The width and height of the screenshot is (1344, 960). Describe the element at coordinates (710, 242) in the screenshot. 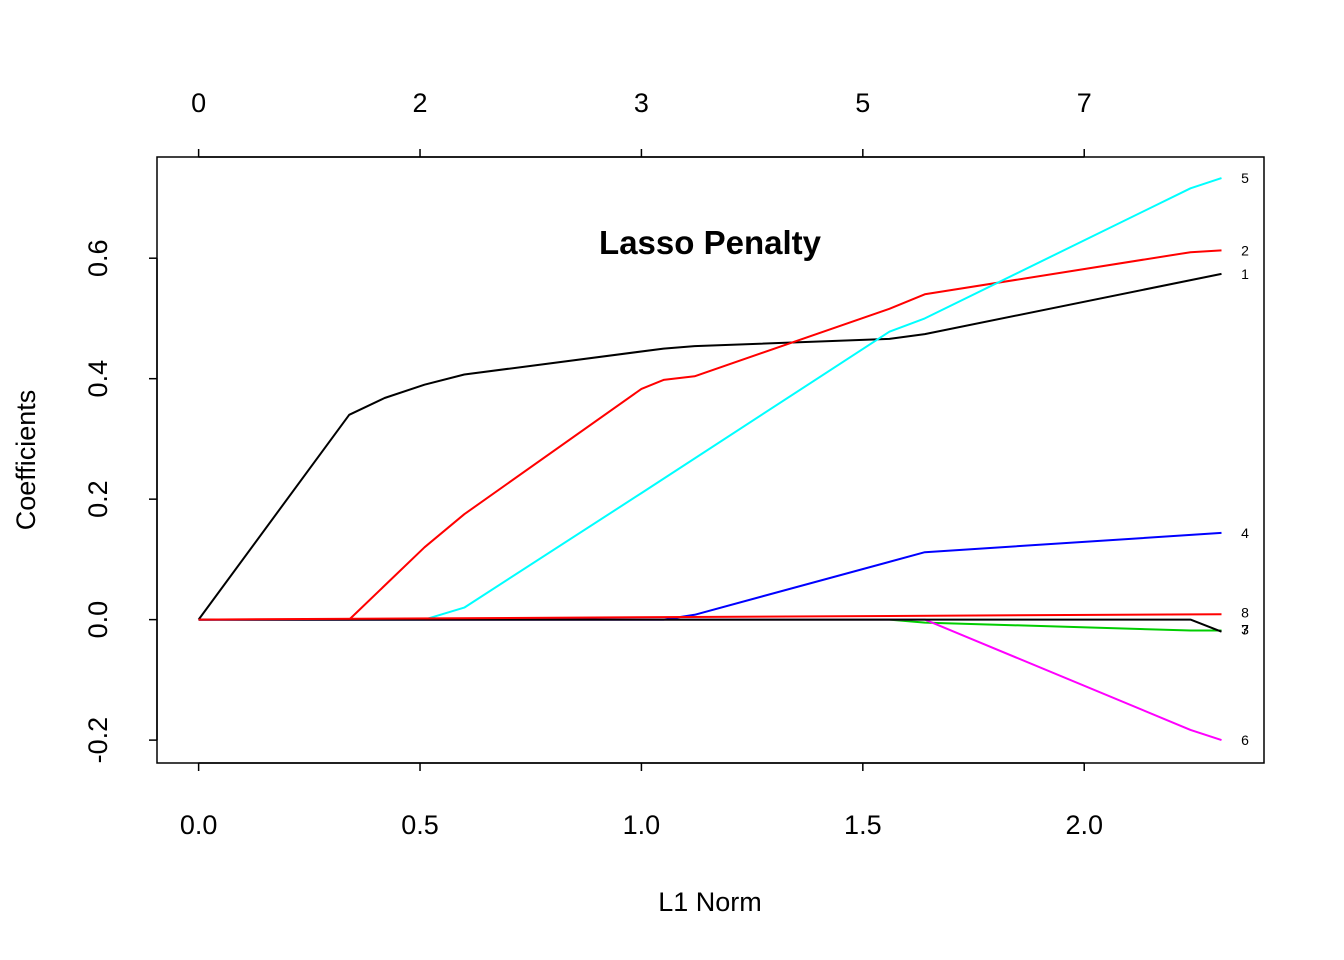

I see `chart-title: Lasso Penalty` at that location.